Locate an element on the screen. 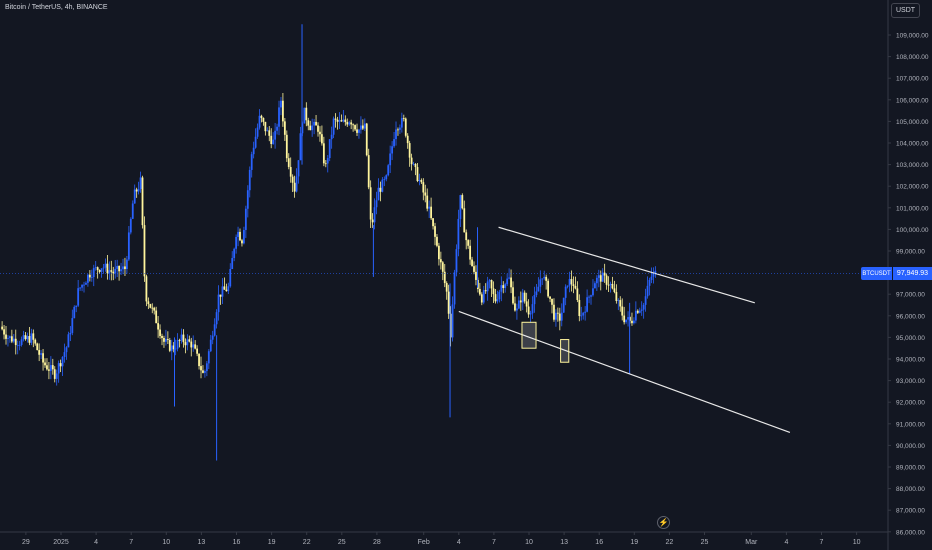  x-tick-label-8: 22 is located at coordinates (307, 542).